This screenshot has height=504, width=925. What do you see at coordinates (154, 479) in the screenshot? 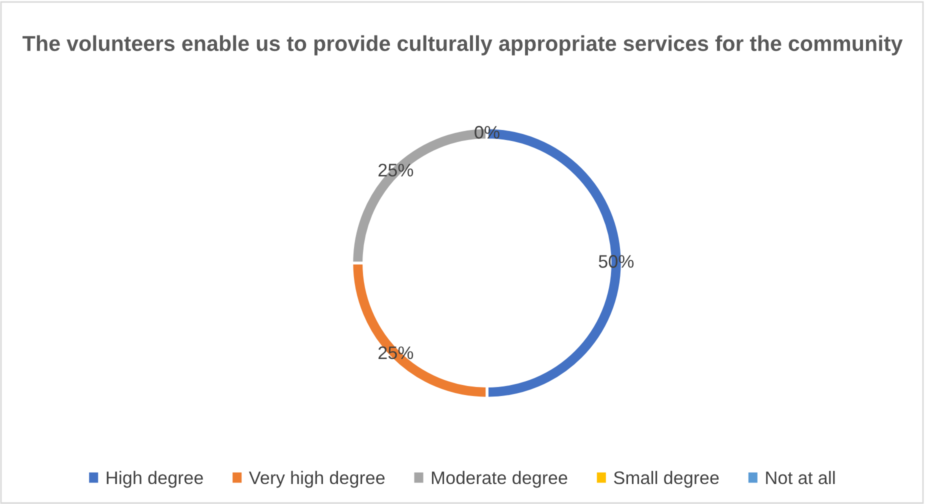
I see `legend-label: High degree` at bounding box center [154, 479].